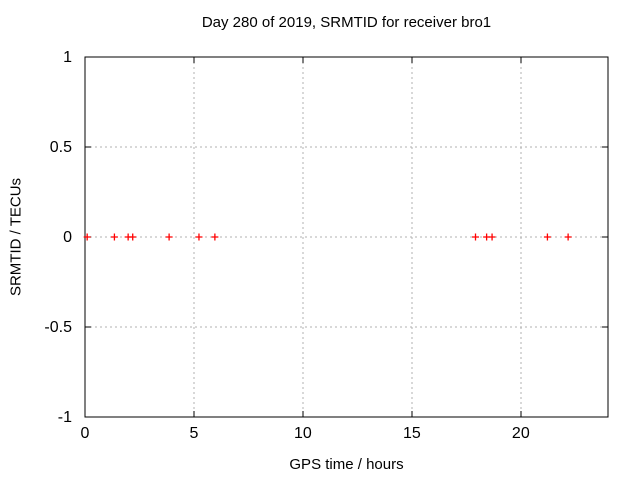 Image resolution: width=640 pixels, height=480 pixels. What do you see at coordinates (58, 327) in the screenshot?
I see `y-tick-label: -0.5` at bounding box center [58, 327].